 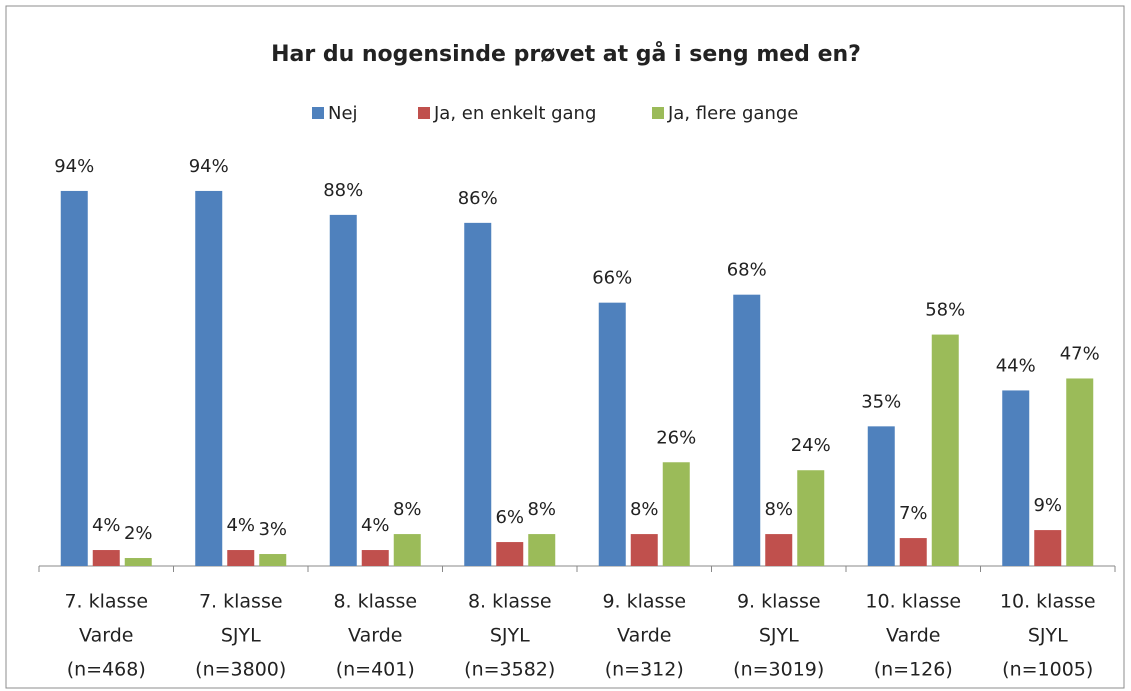 What do you see at coordinates (913, 670) in the screenshot?
I see `x-tick-label: (n=126)` at bounding box center [913, 670].